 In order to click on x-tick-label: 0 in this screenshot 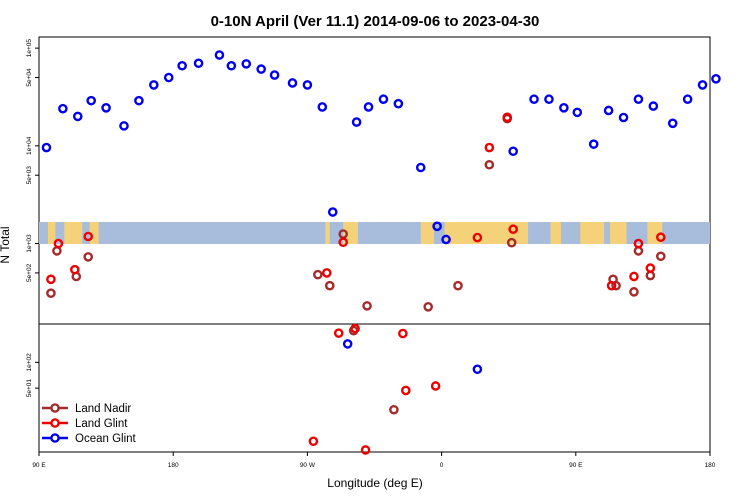, I will do `click(442, 465)`.